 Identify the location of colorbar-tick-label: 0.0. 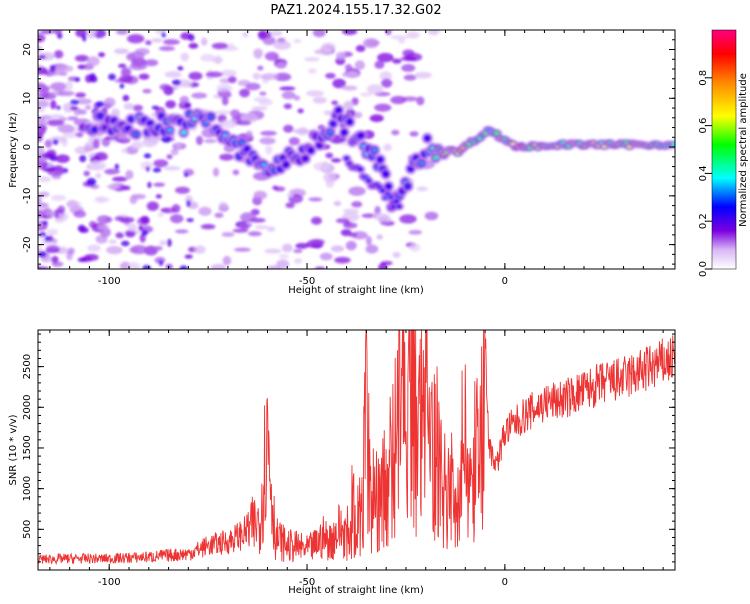
(703, 269).